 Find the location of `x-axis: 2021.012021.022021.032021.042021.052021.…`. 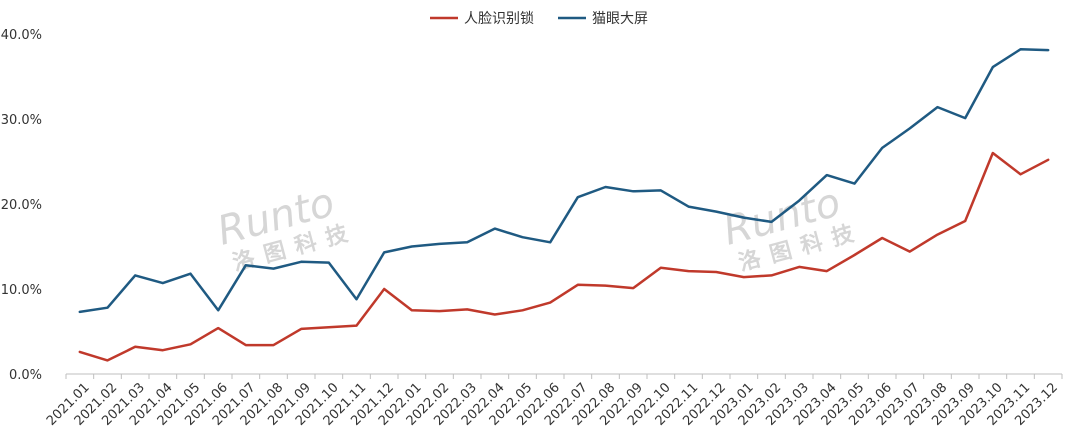

x-axis: 2021.012021.022021.032021.042021.052021.… is located at coordinates (553, 401).